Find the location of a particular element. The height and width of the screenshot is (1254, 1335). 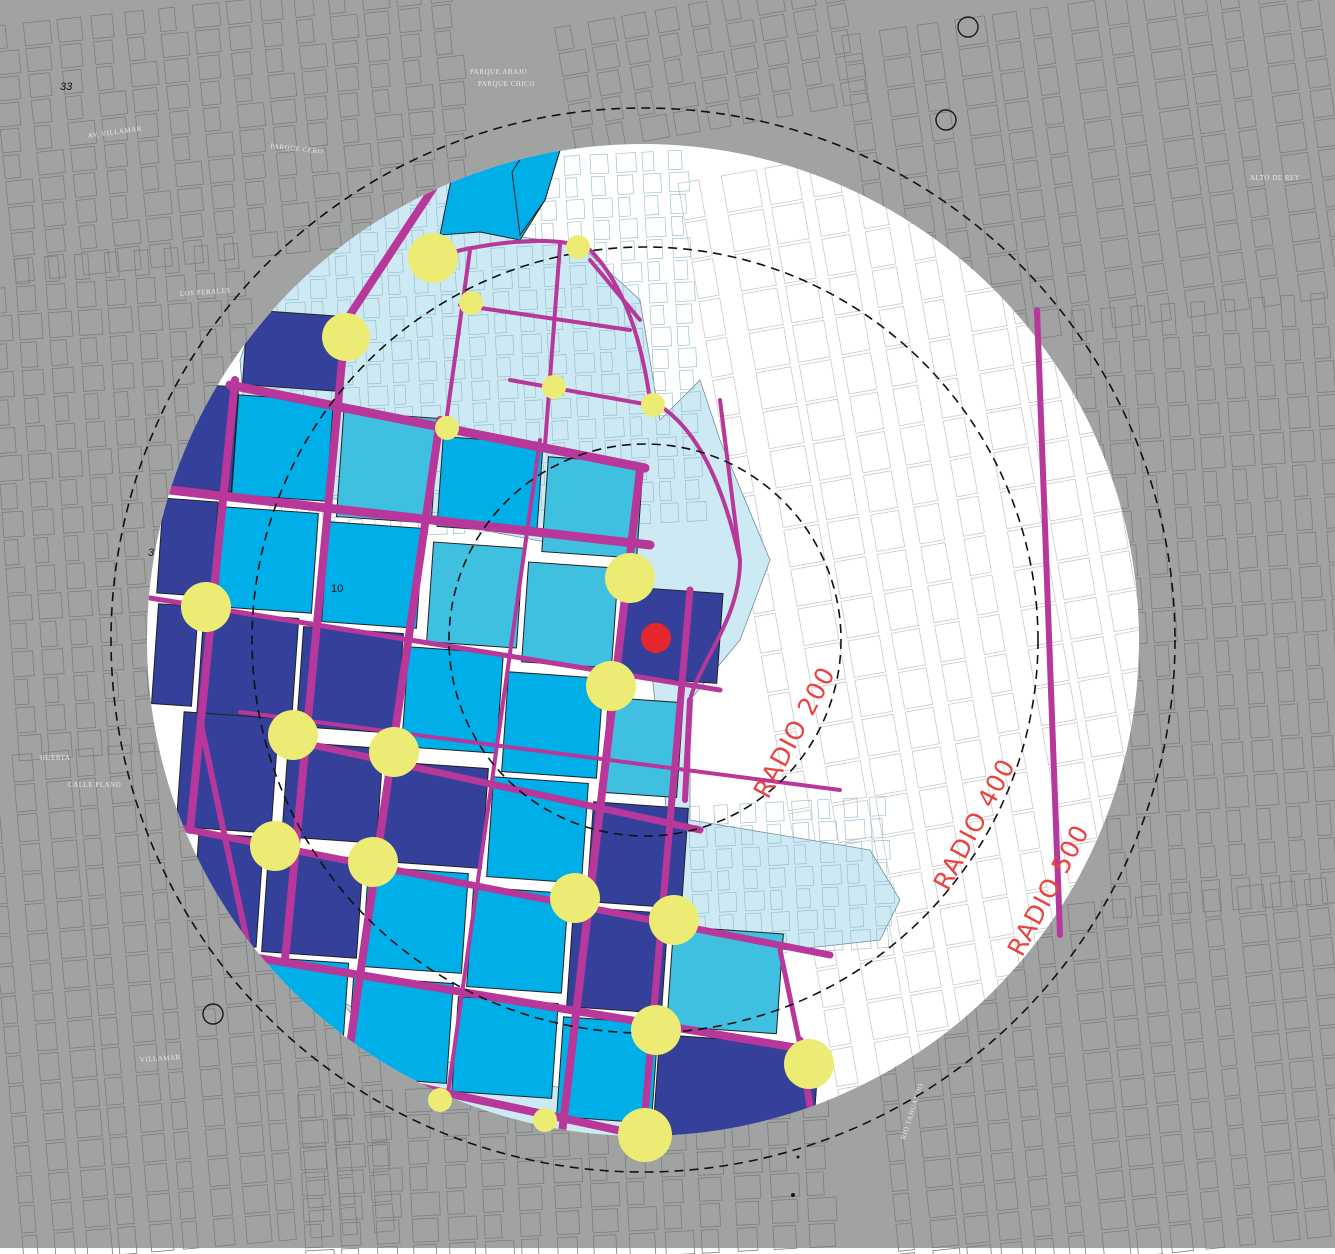

intersection-node is located at coordinates (440, 1100).